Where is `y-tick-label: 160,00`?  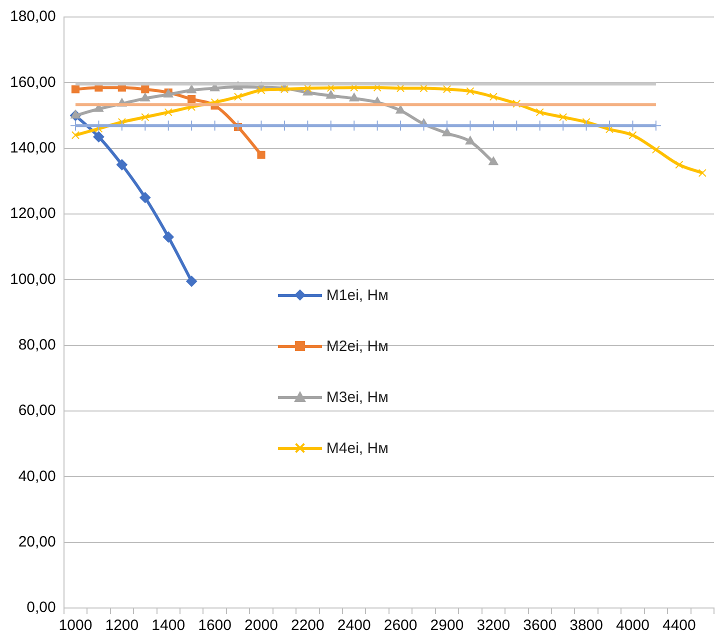 y-tick-label: 160,00 is located at coordinates (33, 82).